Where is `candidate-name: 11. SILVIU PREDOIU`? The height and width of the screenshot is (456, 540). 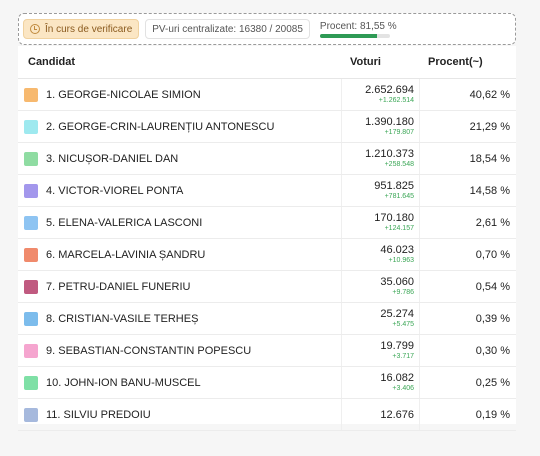 candidate-name: 11. SILVIU PREDOIU is located at coordinates (98, 414).